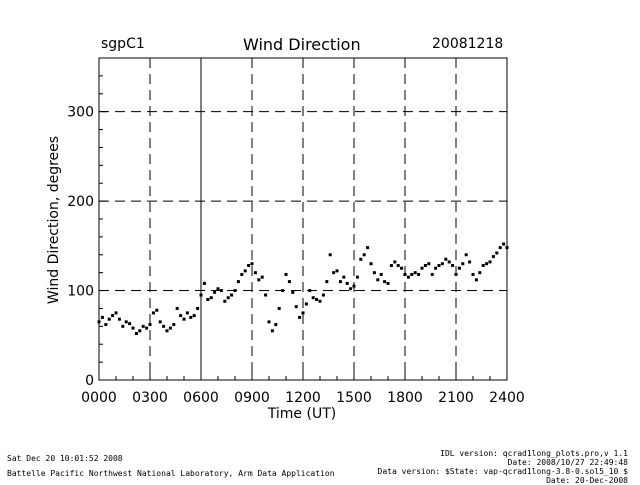 The width and height of the screenshot is (640, 485). Describe the element at coordinates (80, 292) in the screenshot. I see `y-tick-label: 100` at that location.